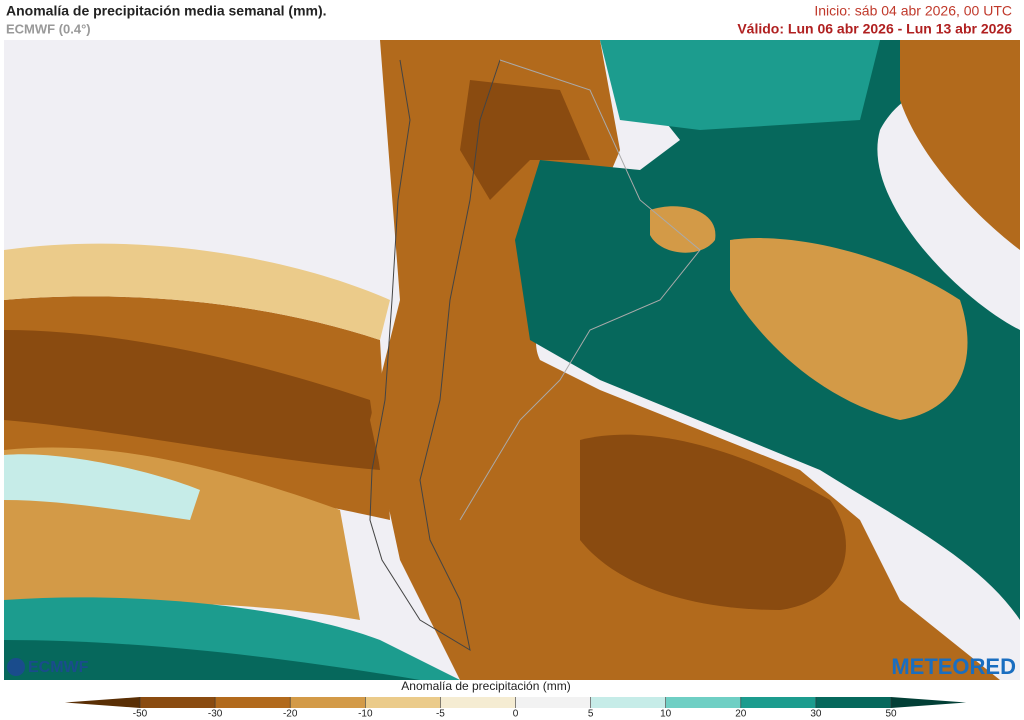  I want to click on wet-patch, so click(102, 487).